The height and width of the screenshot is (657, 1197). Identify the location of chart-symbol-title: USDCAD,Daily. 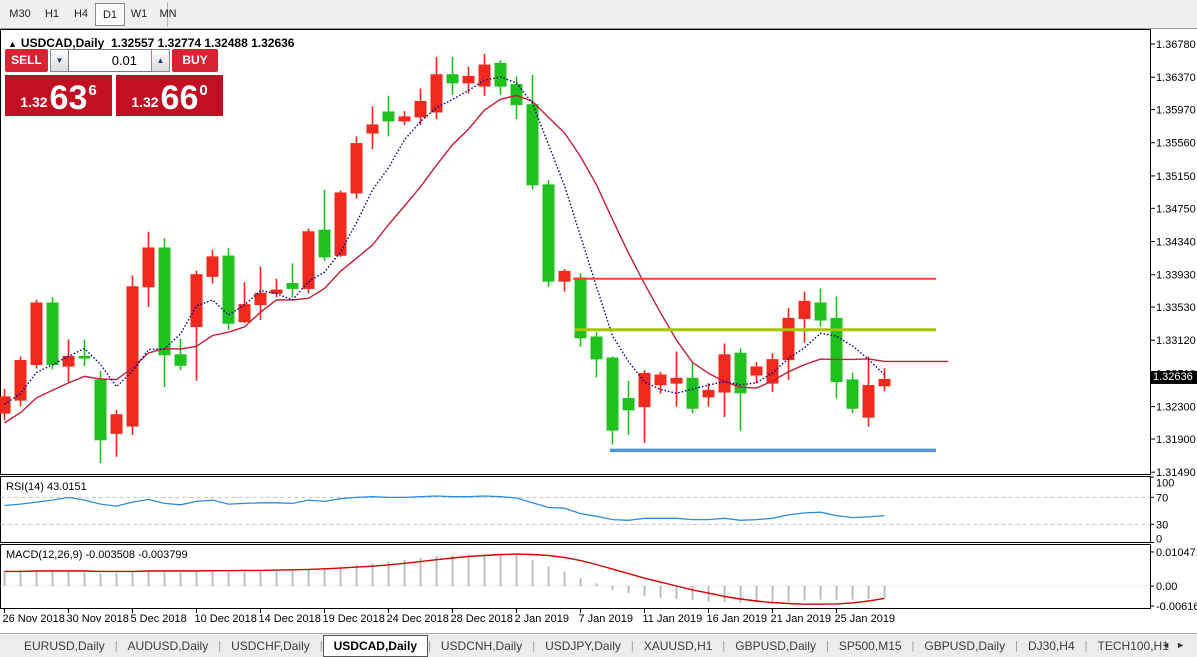
(62, 43).